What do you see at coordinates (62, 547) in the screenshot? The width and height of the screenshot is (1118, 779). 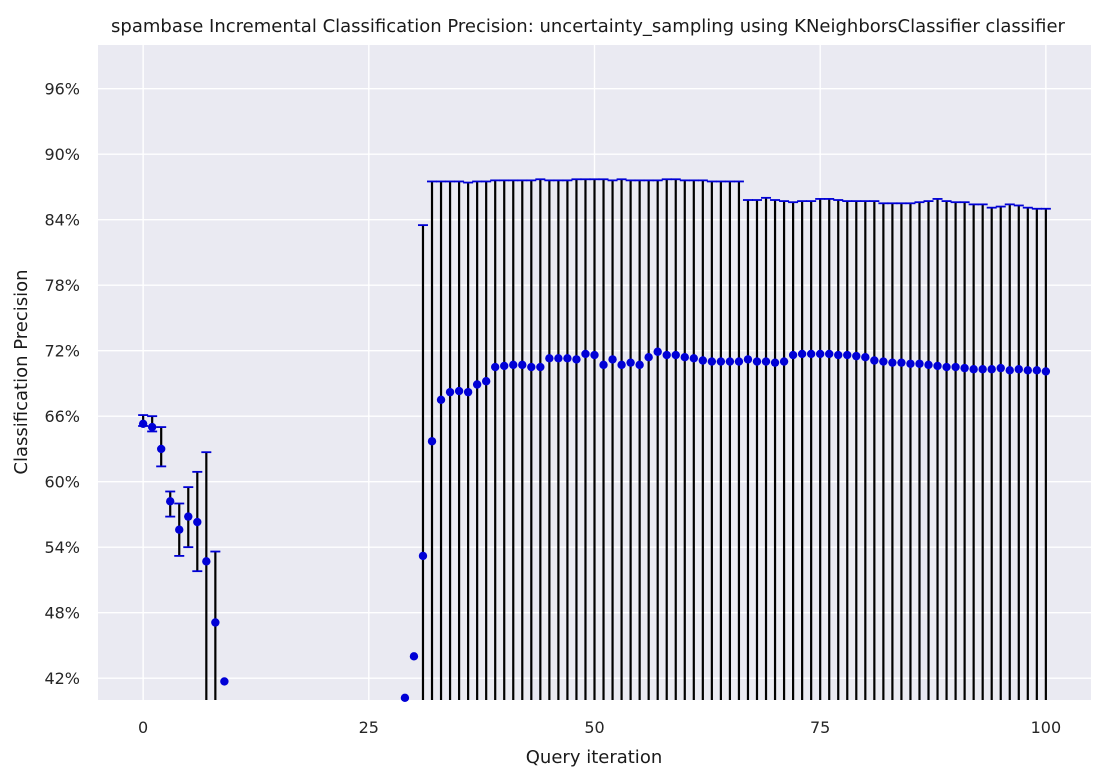 I see `y-tick-label: 54%` at bounding box center [62, 547].